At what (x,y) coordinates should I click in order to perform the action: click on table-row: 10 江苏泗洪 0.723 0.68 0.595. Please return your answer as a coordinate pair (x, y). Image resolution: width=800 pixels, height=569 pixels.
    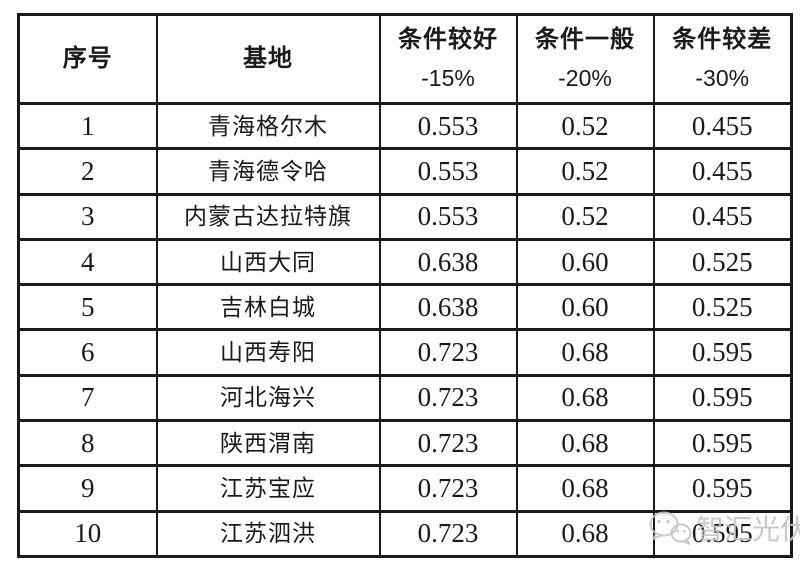
    Looking at the image, I should click on (405, 534).